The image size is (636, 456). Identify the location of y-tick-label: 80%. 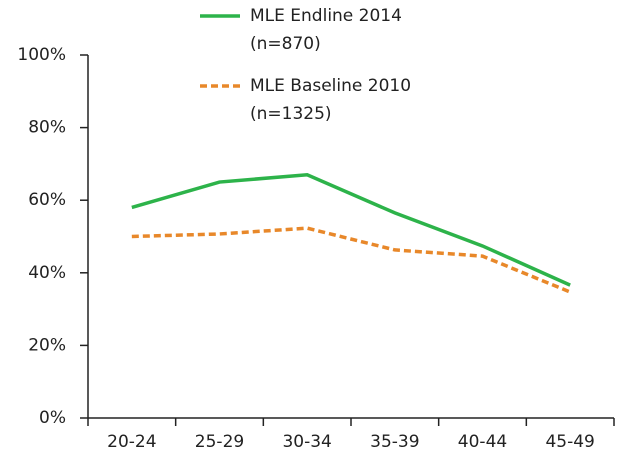
(47, 128).